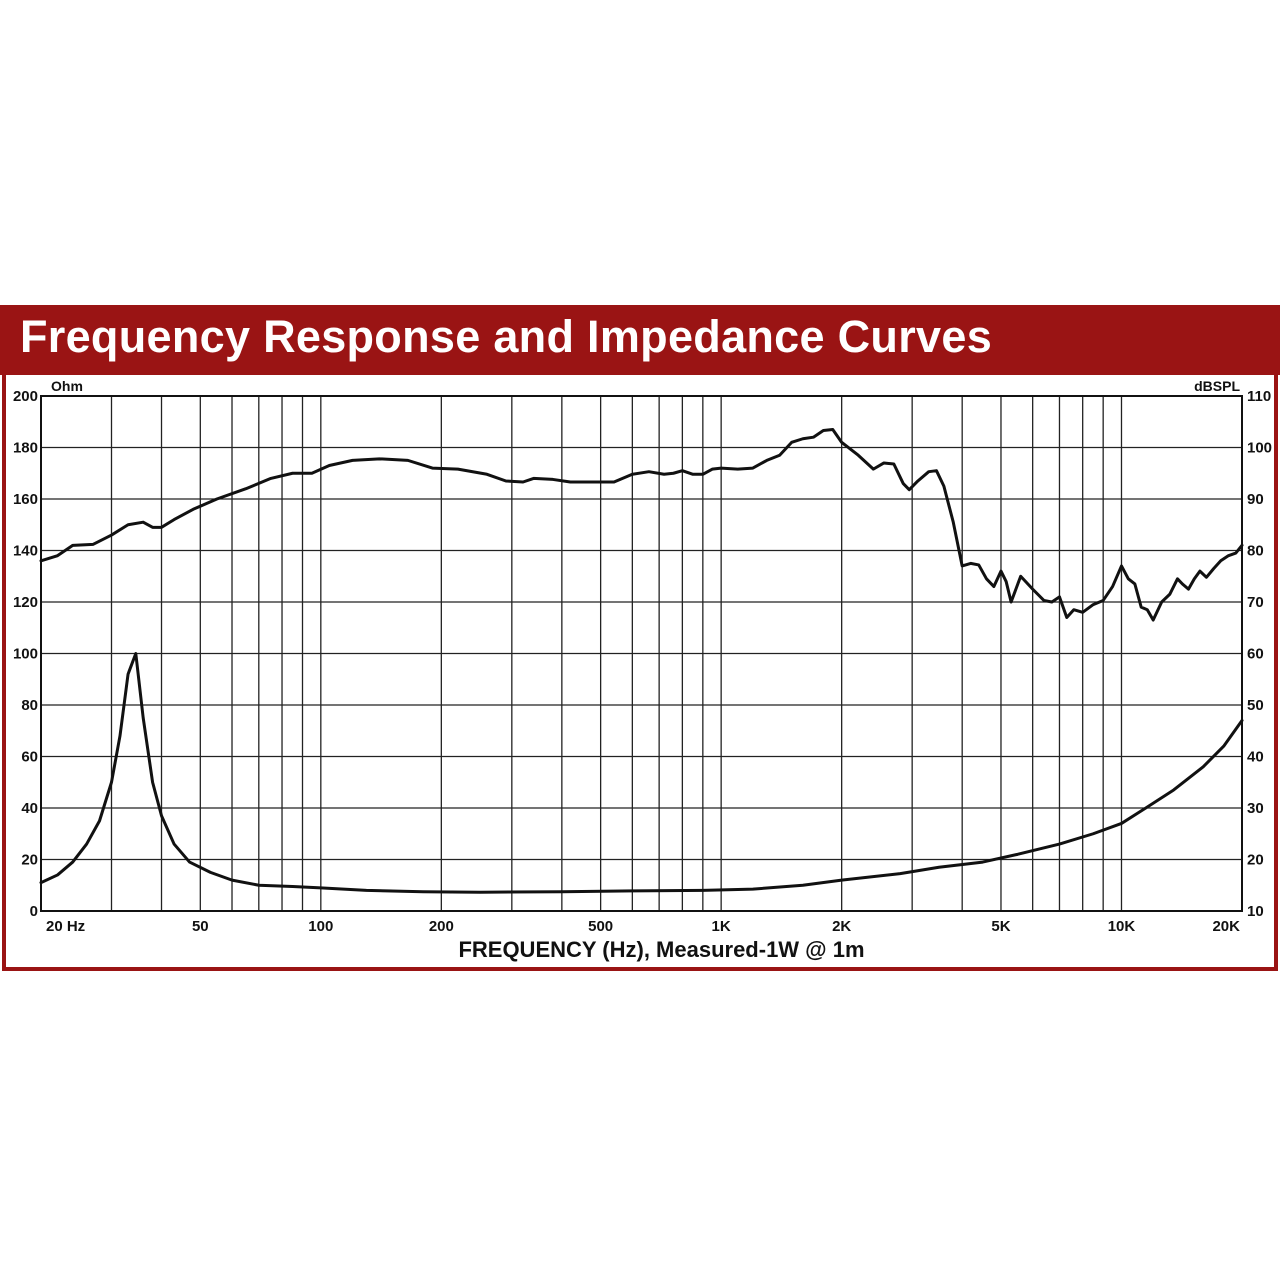 Image resolution: width=1280 pixels, height=1280 pixels. I want to click on x-tick-label: 1K, so click(721, 926).